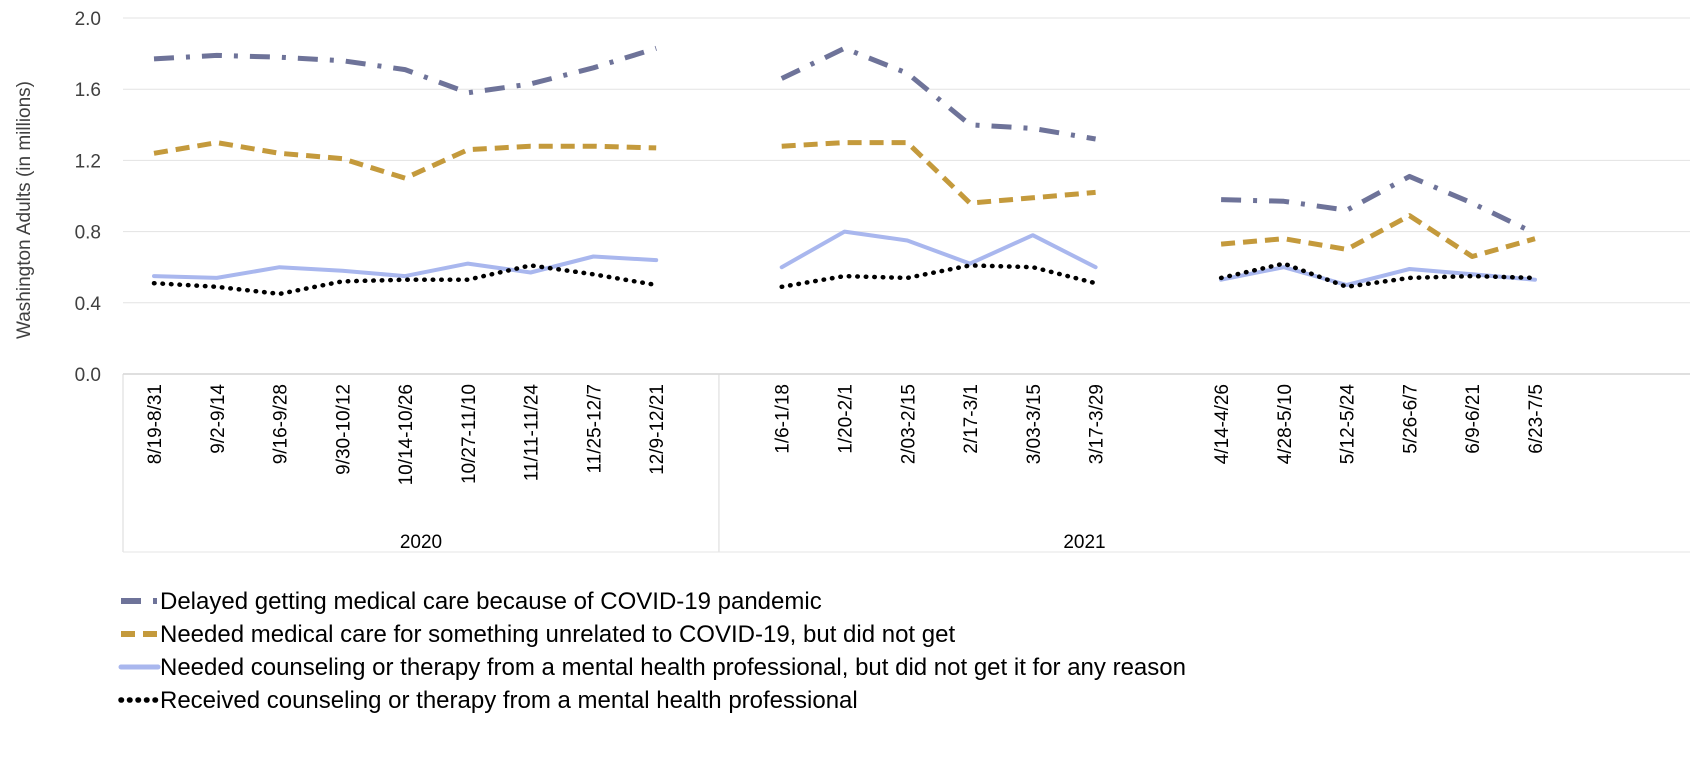 This screenshot has height=768, width=1690. I want to click on y-axis: 0.0 0.4 0.8 1.2 1.6 2.0, so click(88, 197).